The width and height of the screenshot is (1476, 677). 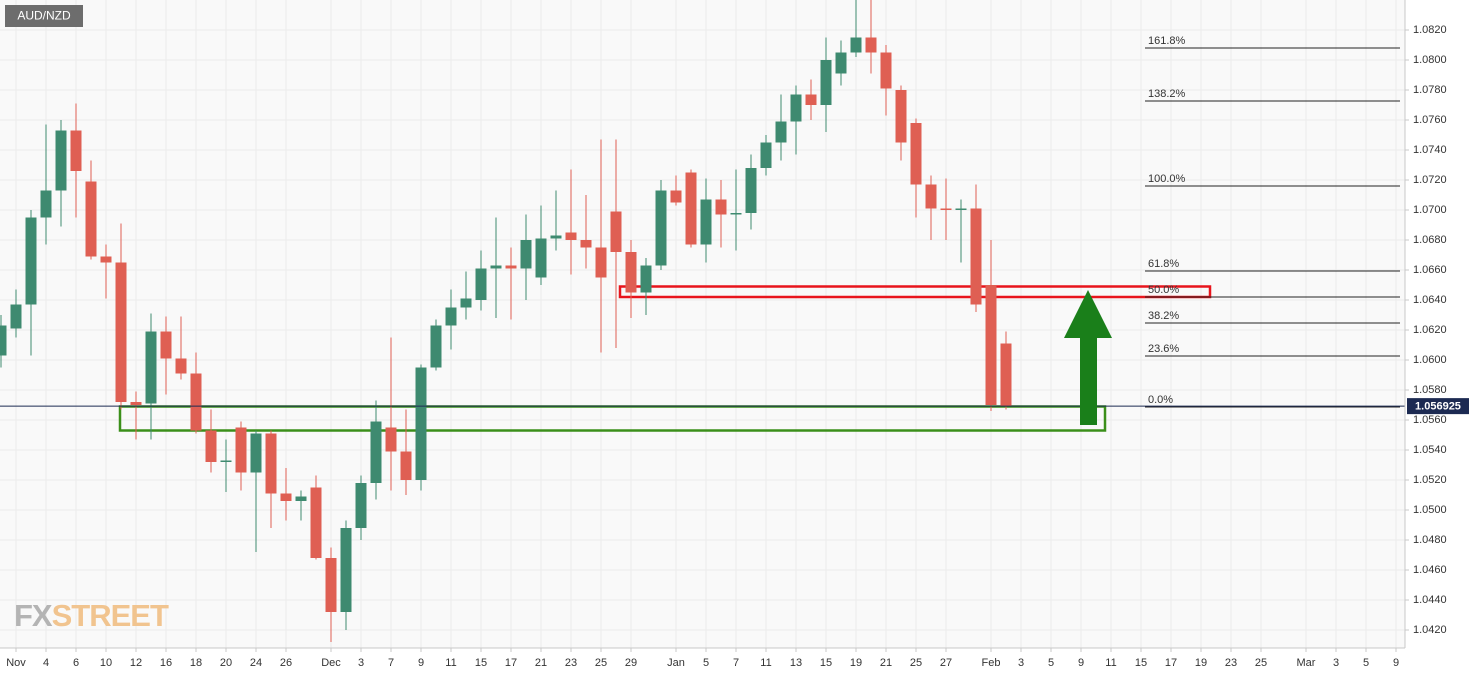 What do you see at coordinates (1088, 357) in the screenshot?
I see `up-arrow` at bounding box center [1088, 357].